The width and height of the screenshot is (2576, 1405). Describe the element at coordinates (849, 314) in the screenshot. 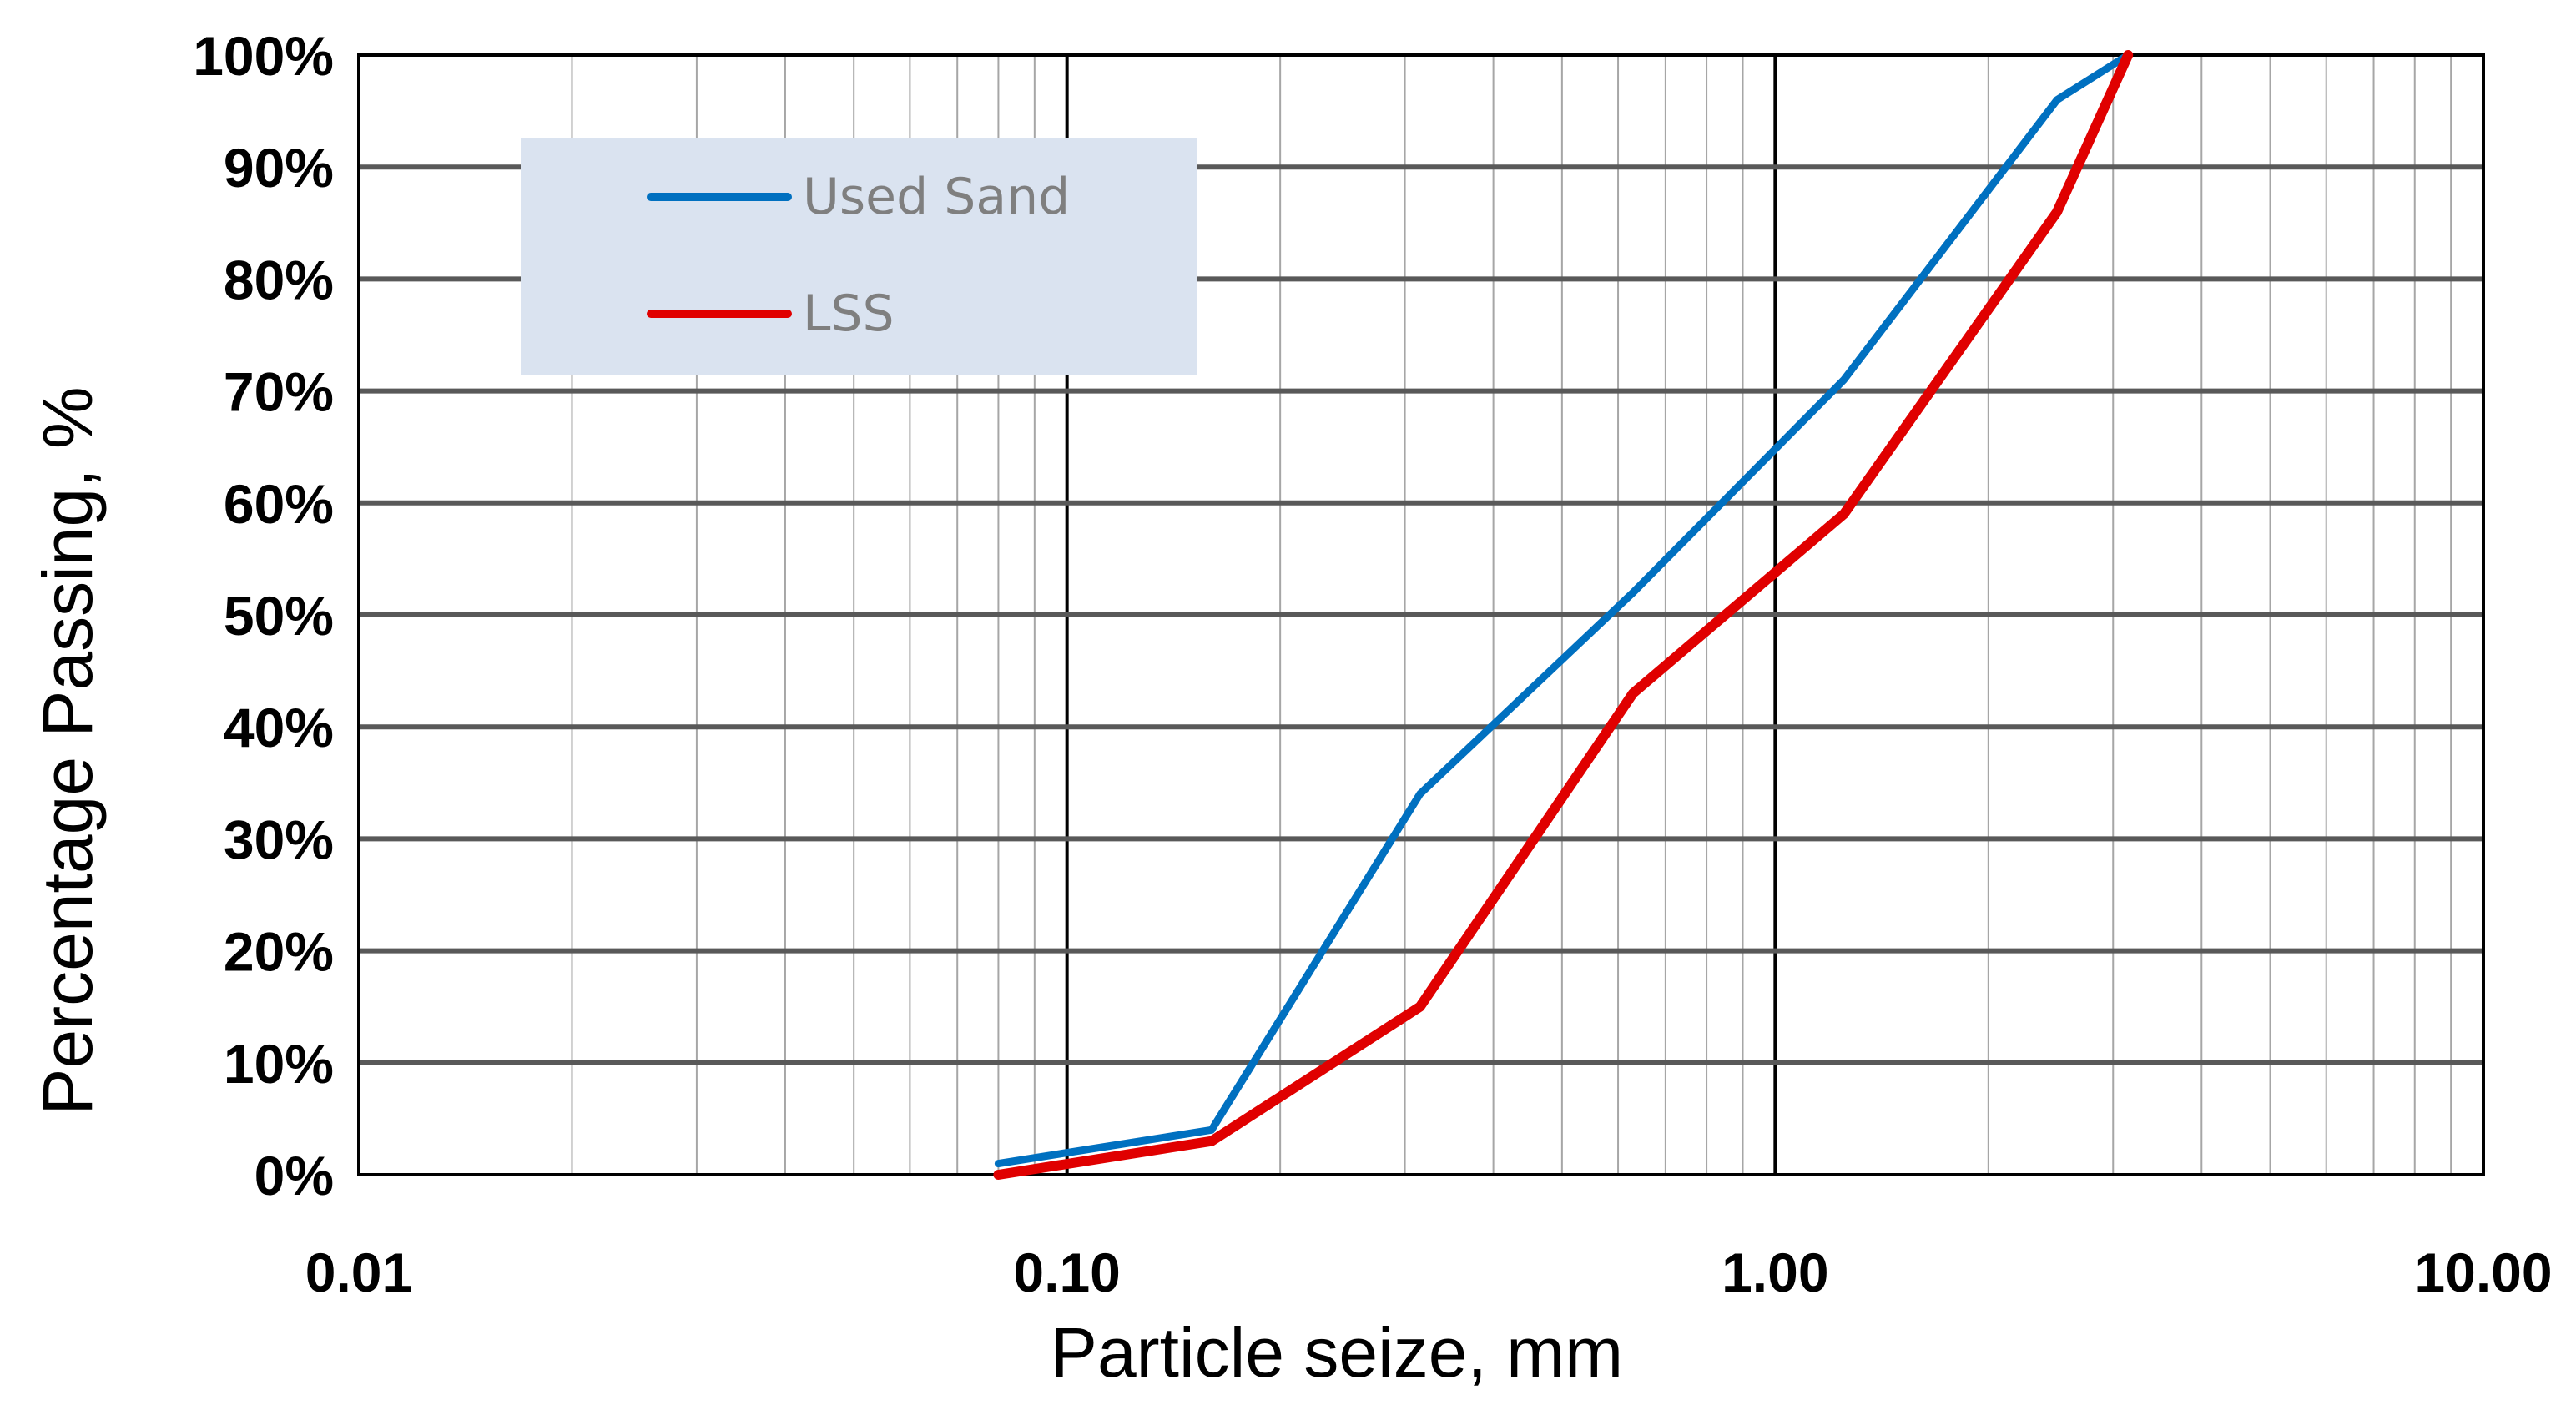

I see `legend-label-lss: LSS` at that location.